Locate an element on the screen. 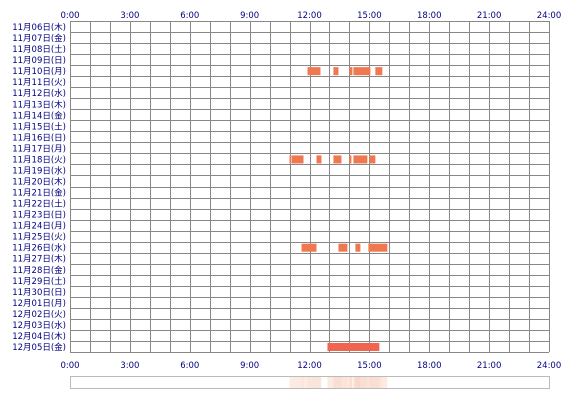  date-row-label: 11月09日(日) is located at coordinates (39, 61).